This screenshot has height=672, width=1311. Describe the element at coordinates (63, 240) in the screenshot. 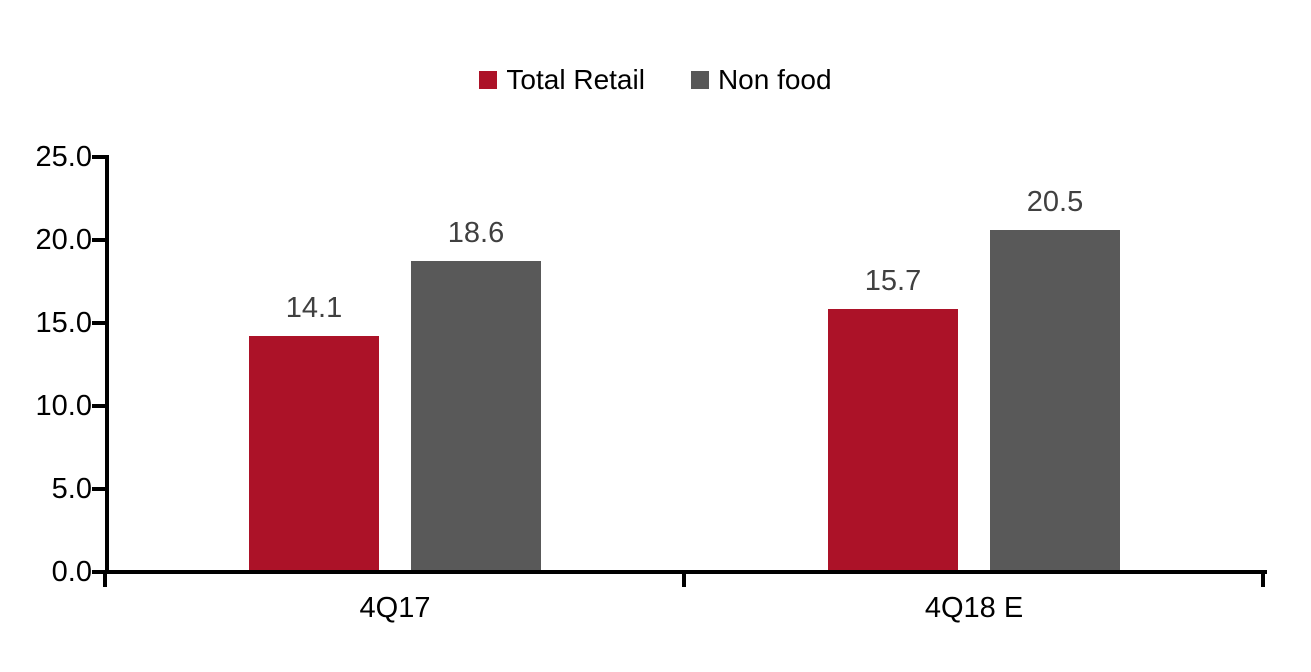

I see `y-axis-tick-label: 20.0` at that location.